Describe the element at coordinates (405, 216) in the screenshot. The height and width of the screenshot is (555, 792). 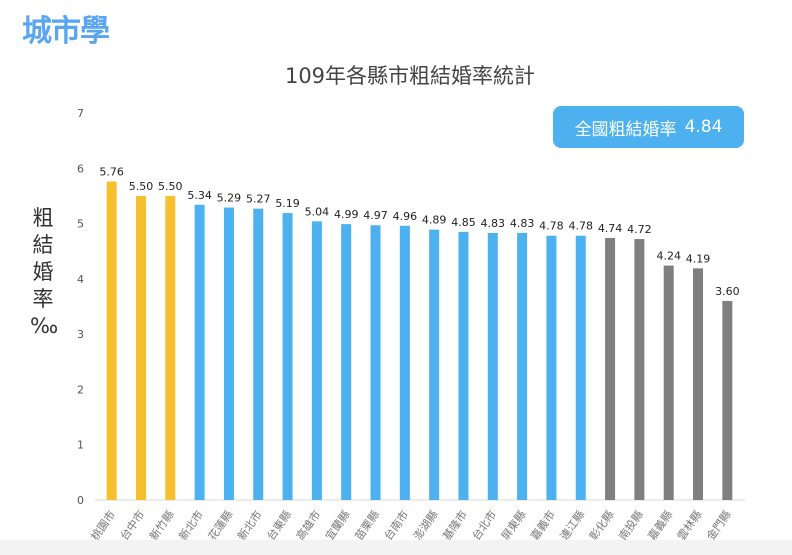
I see `data-label: 4.96` at that location.